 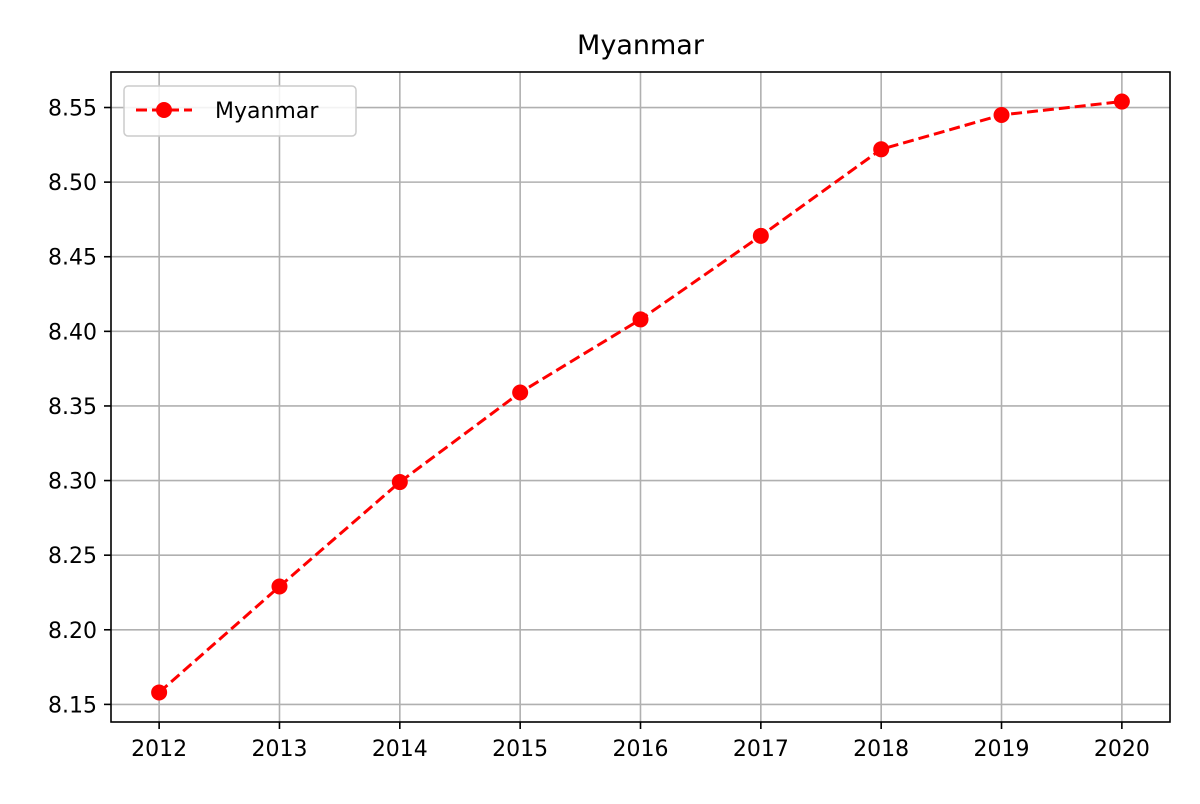 I want to click on legend-label: Myanmar, so click(x=267, y=111).